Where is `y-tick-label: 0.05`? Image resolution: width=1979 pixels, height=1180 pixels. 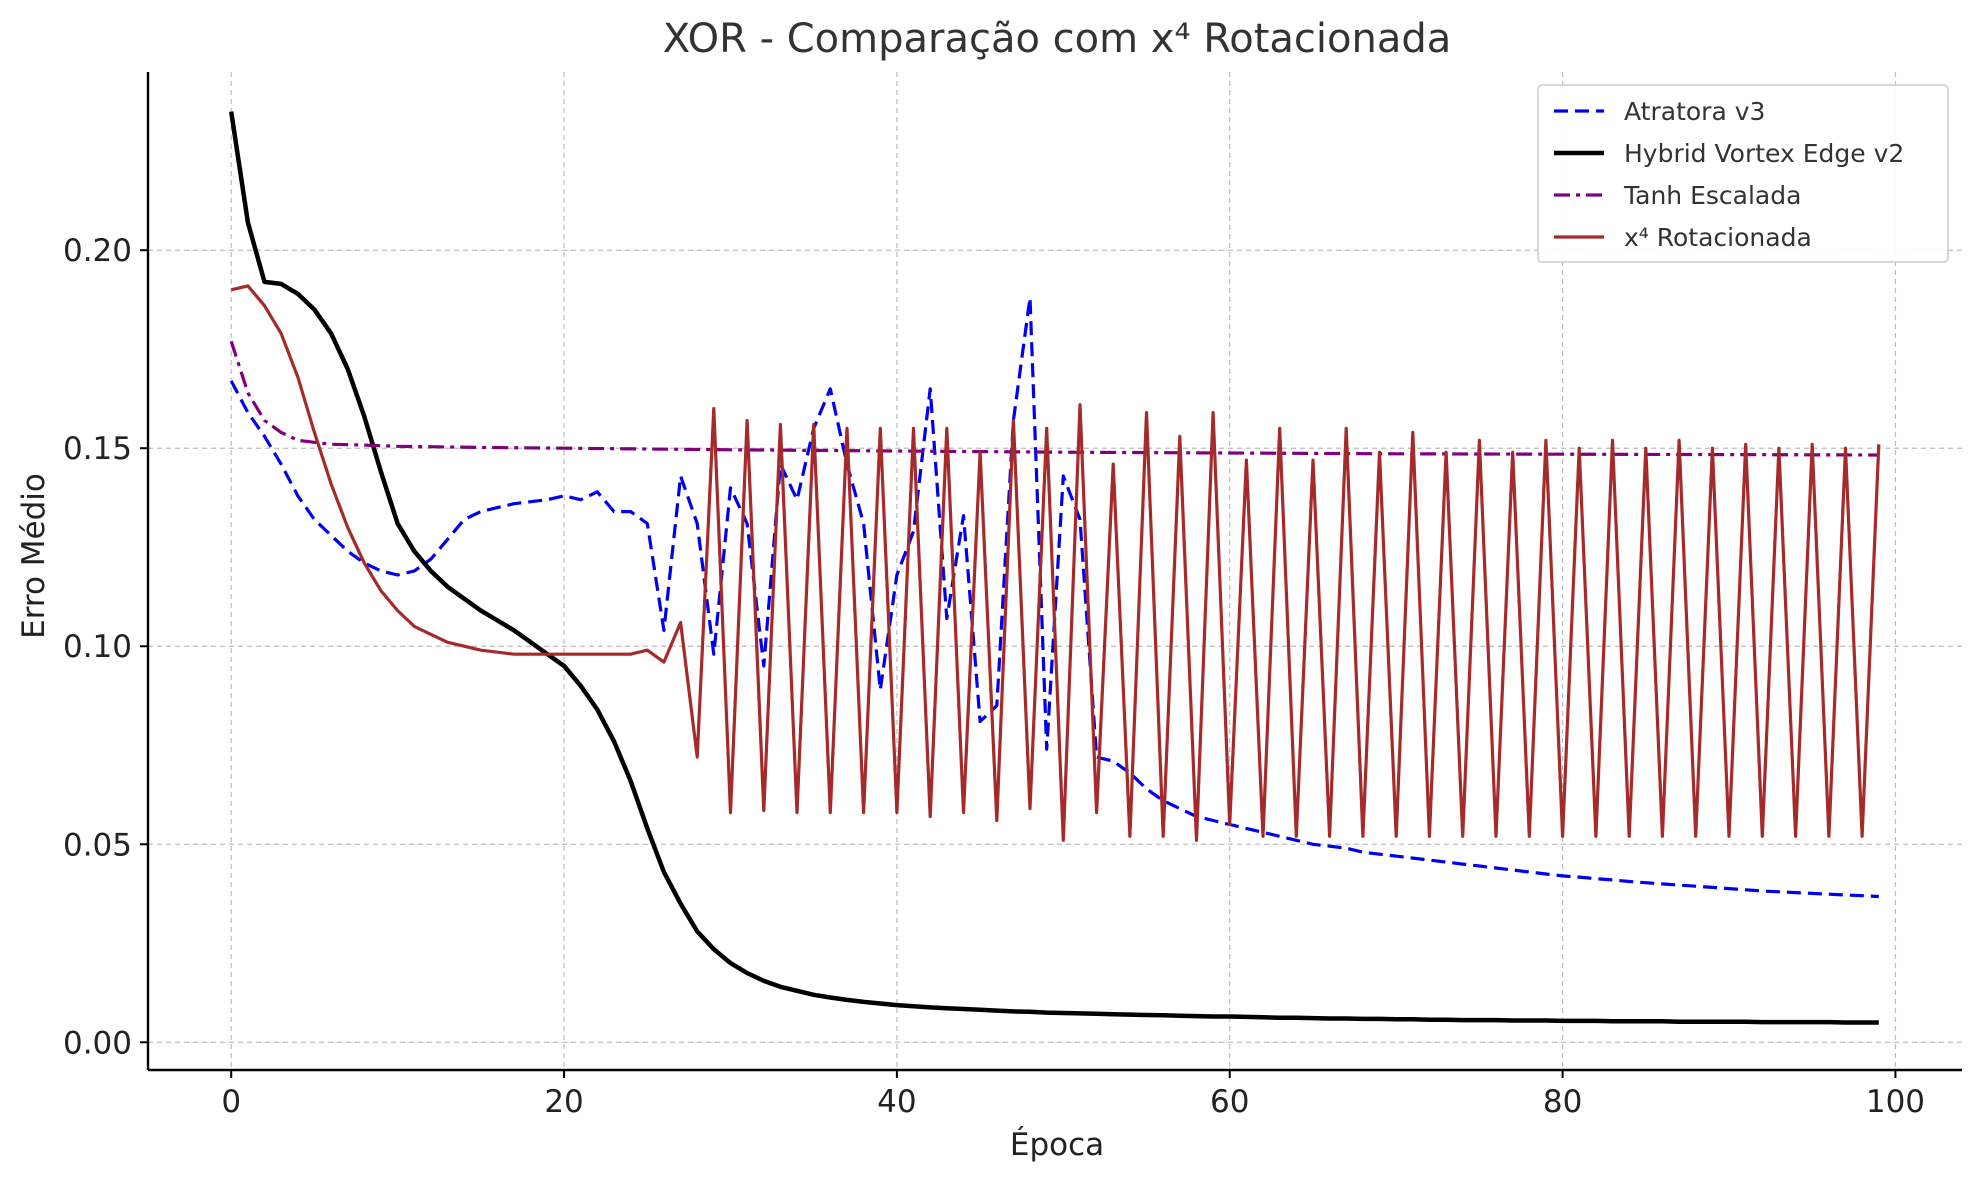
y-tick-label: 0.05 is located at coordinates (97, 845).